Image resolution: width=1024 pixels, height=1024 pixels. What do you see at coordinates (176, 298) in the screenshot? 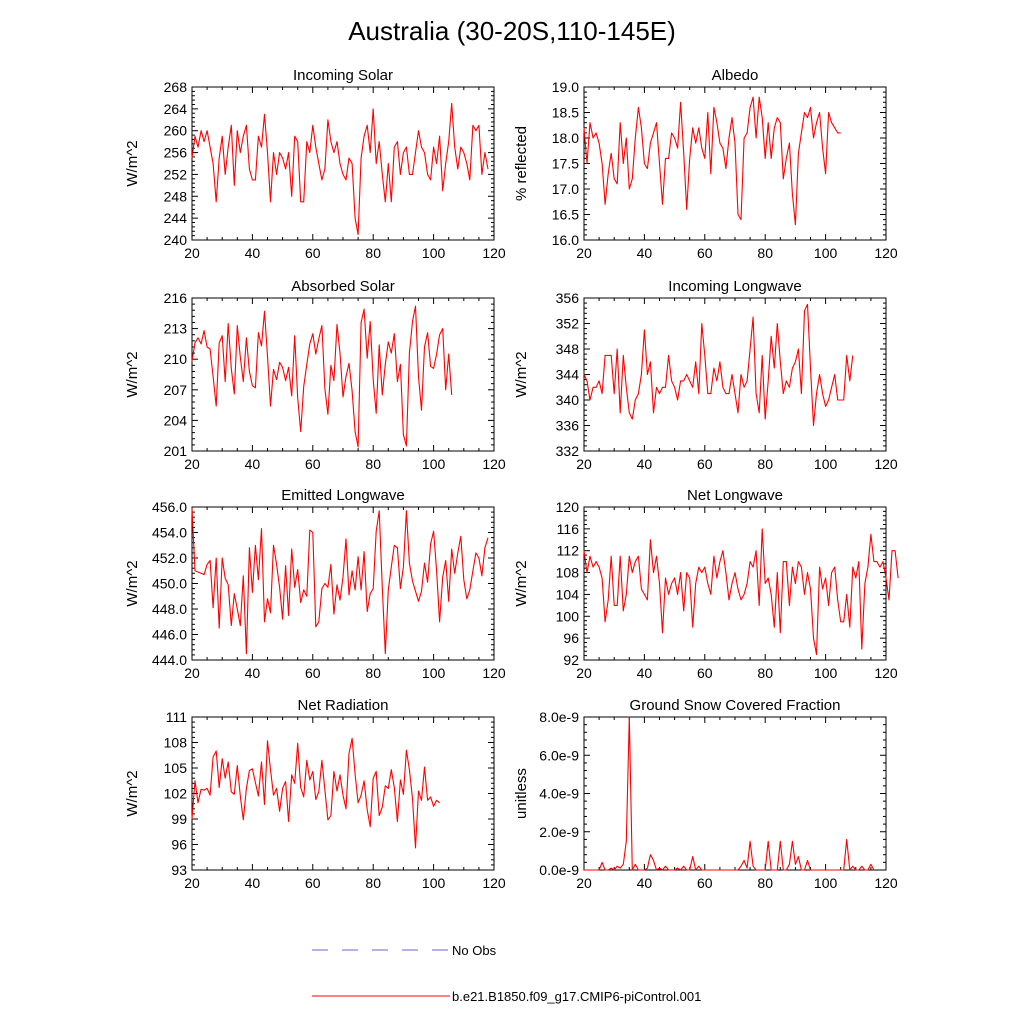
I see `absorbed-solar-y-tick-label: 216` at bounding box center [176, 298].